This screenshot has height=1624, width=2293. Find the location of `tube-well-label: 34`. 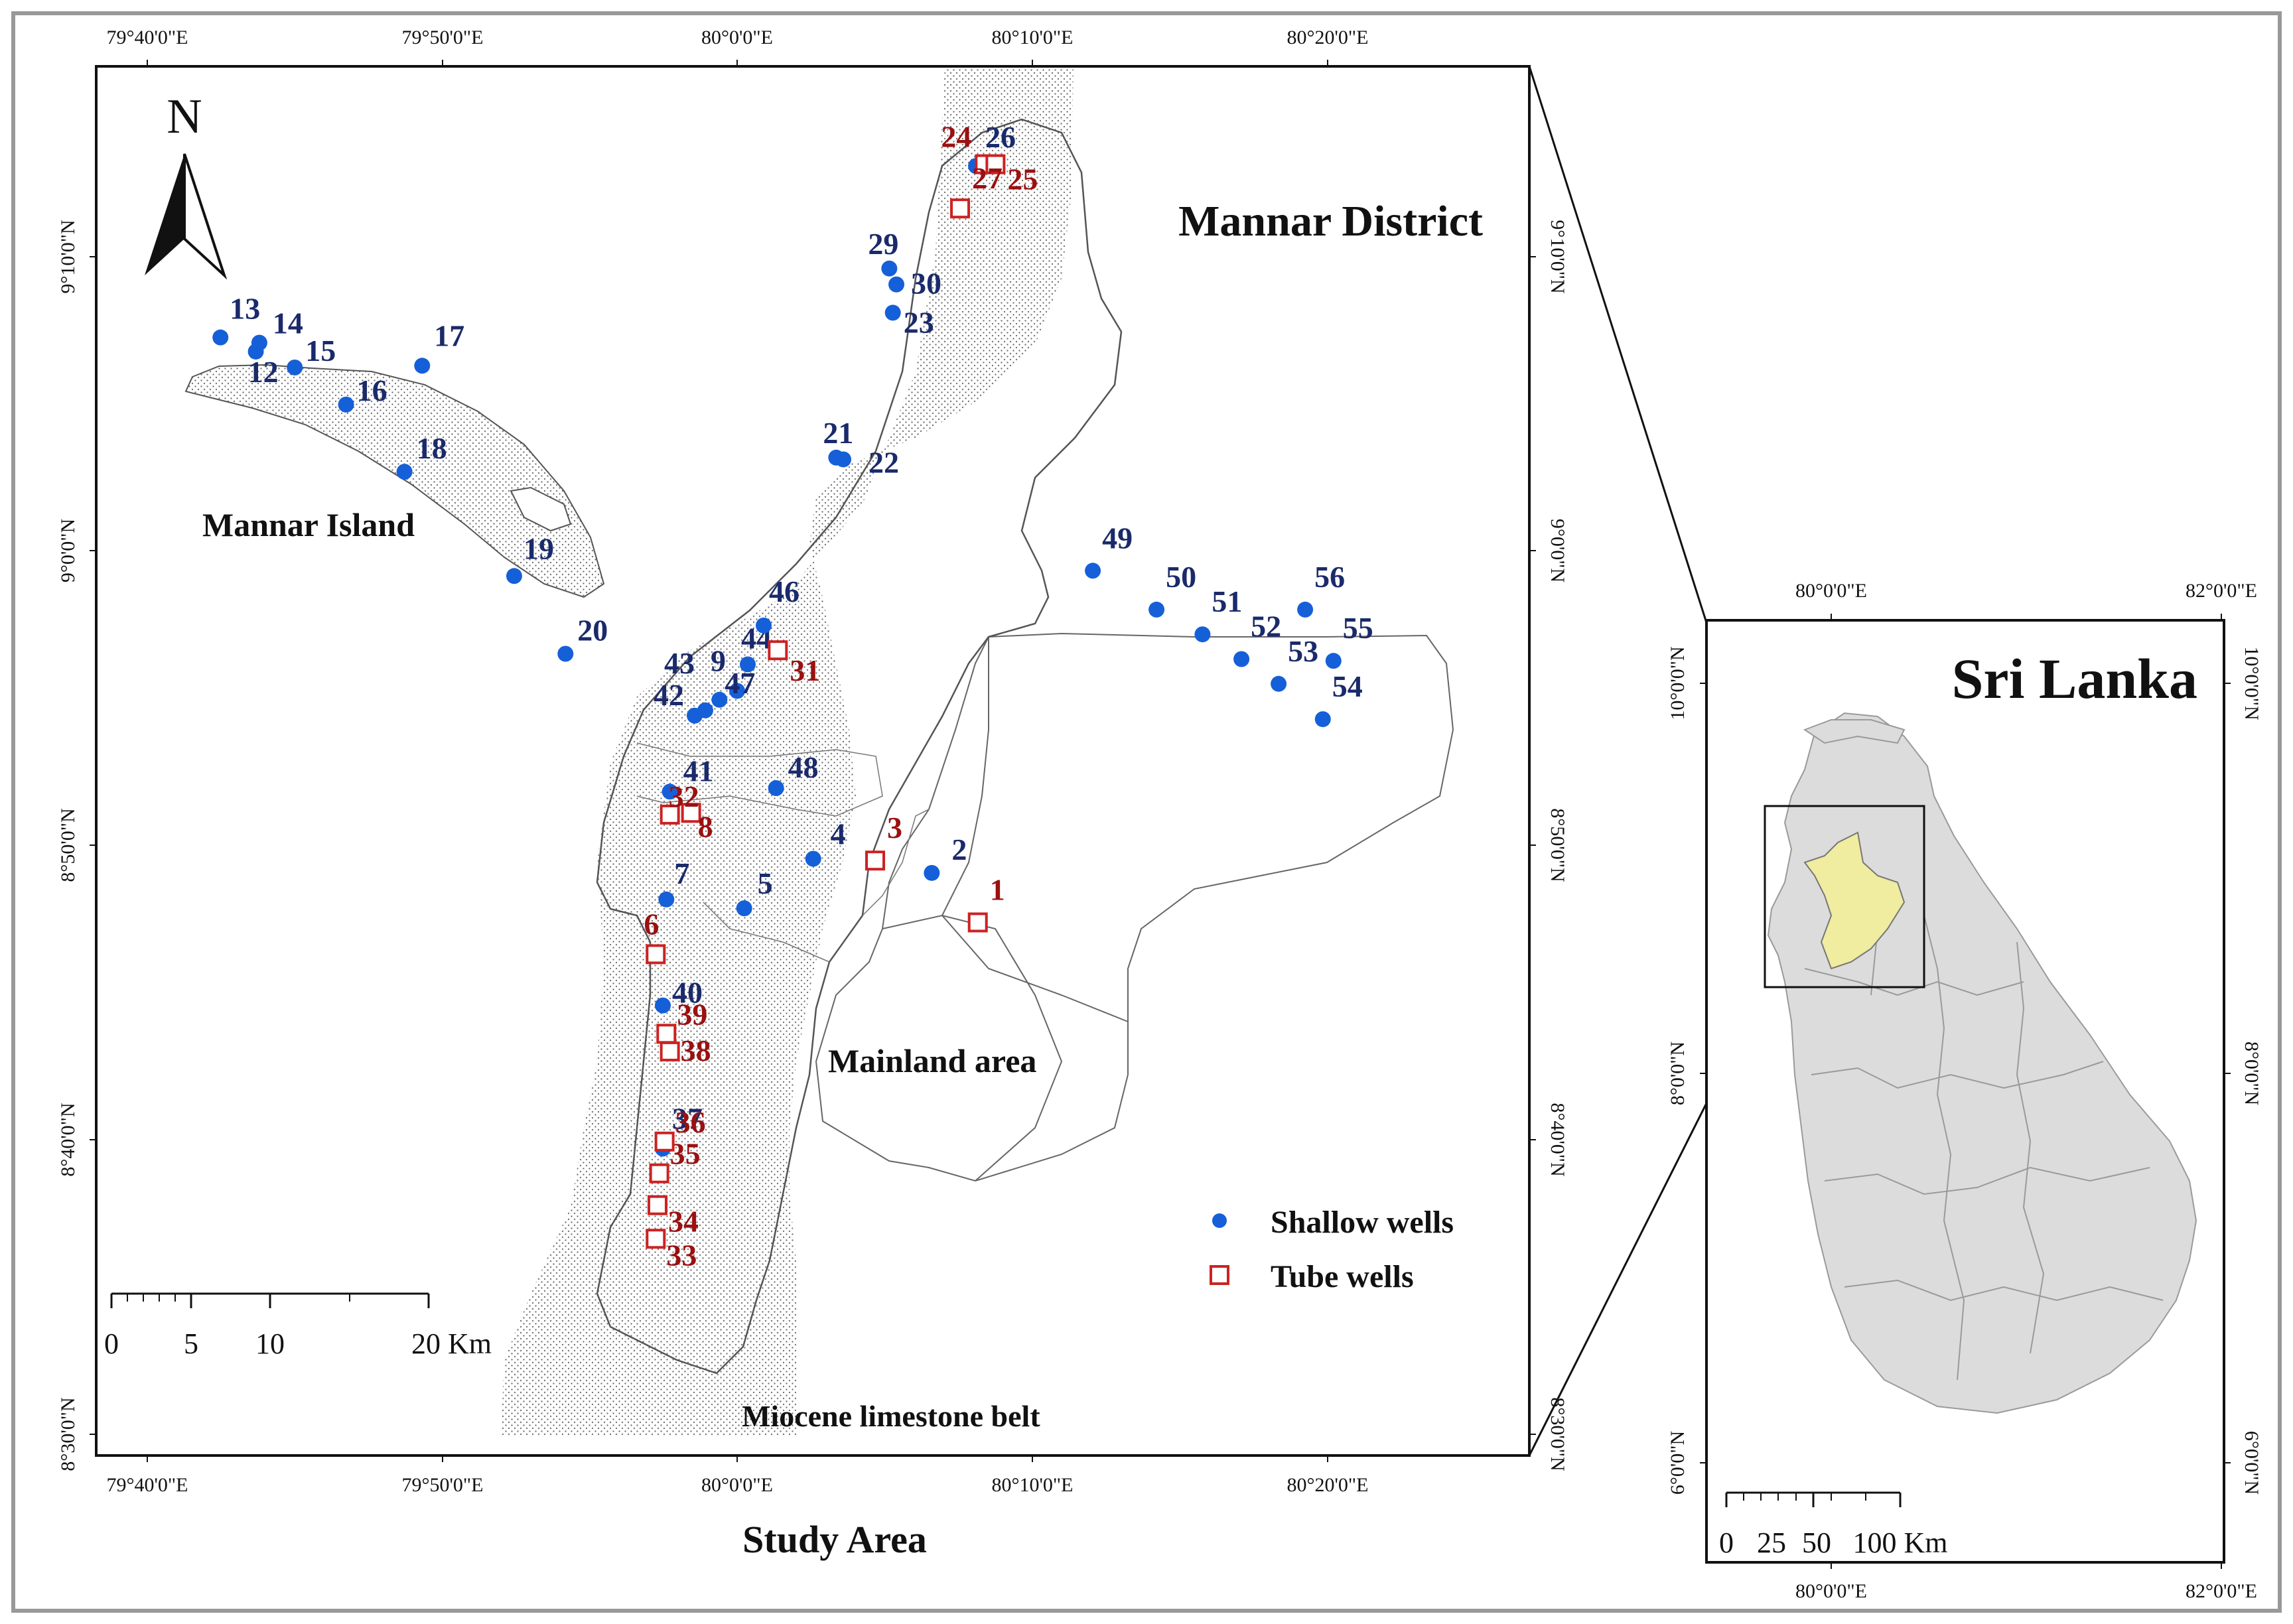

tube-well-label: 34 is located at coordinates (683, 1222).